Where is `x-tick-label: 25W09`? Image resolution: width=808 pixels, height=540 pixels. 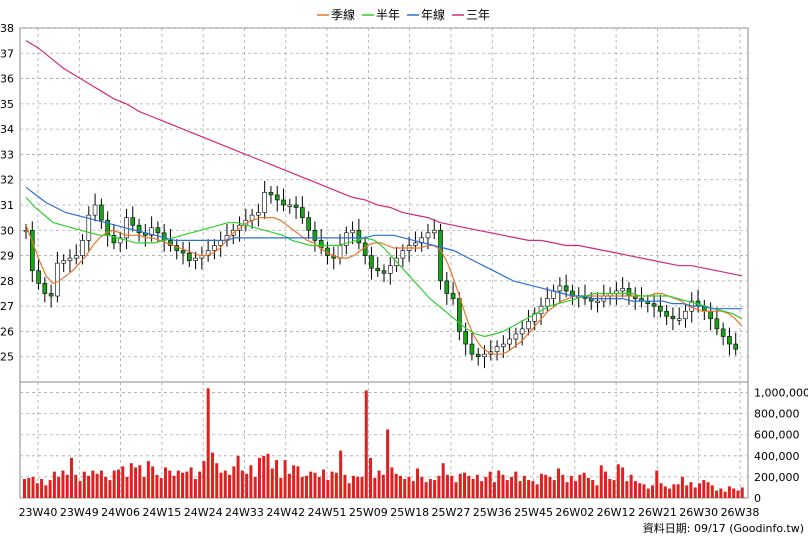 x-tick-label: 25W09 is located at coordinates (368, 512).